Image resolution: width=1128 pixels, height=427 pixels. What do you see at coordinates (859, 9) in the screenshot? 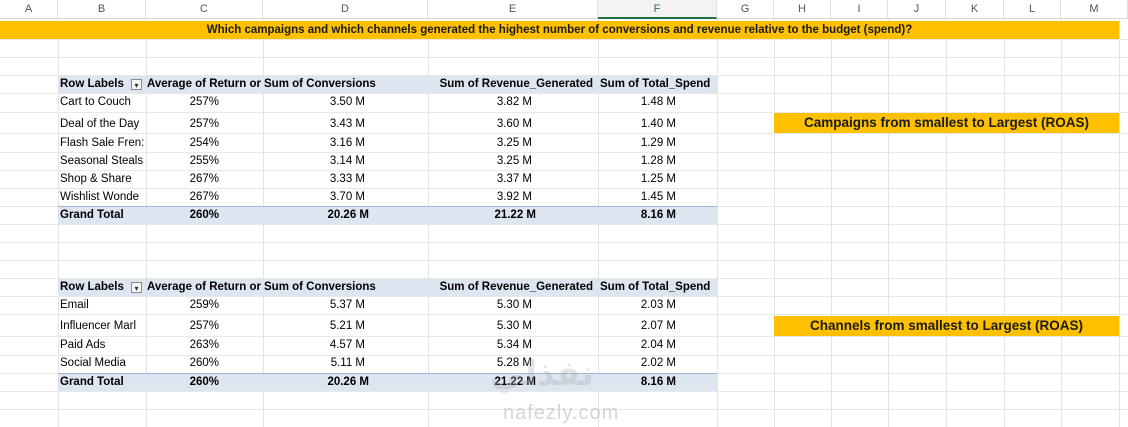
I see `column-header-i: I` at bounding box center [859, 9].